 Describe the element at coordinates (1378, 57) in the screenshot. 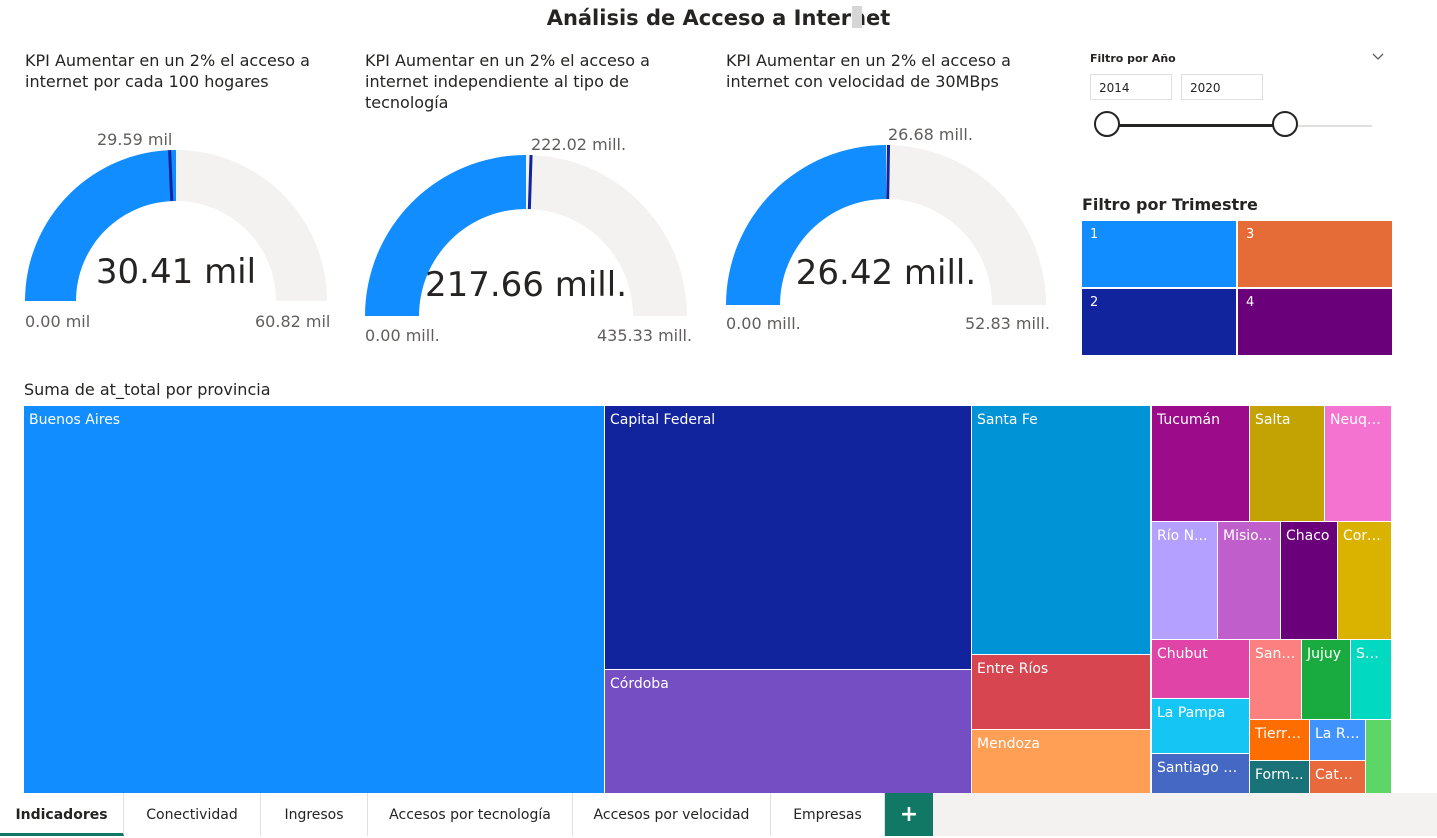

I see `chevron-down-icon` at that location.